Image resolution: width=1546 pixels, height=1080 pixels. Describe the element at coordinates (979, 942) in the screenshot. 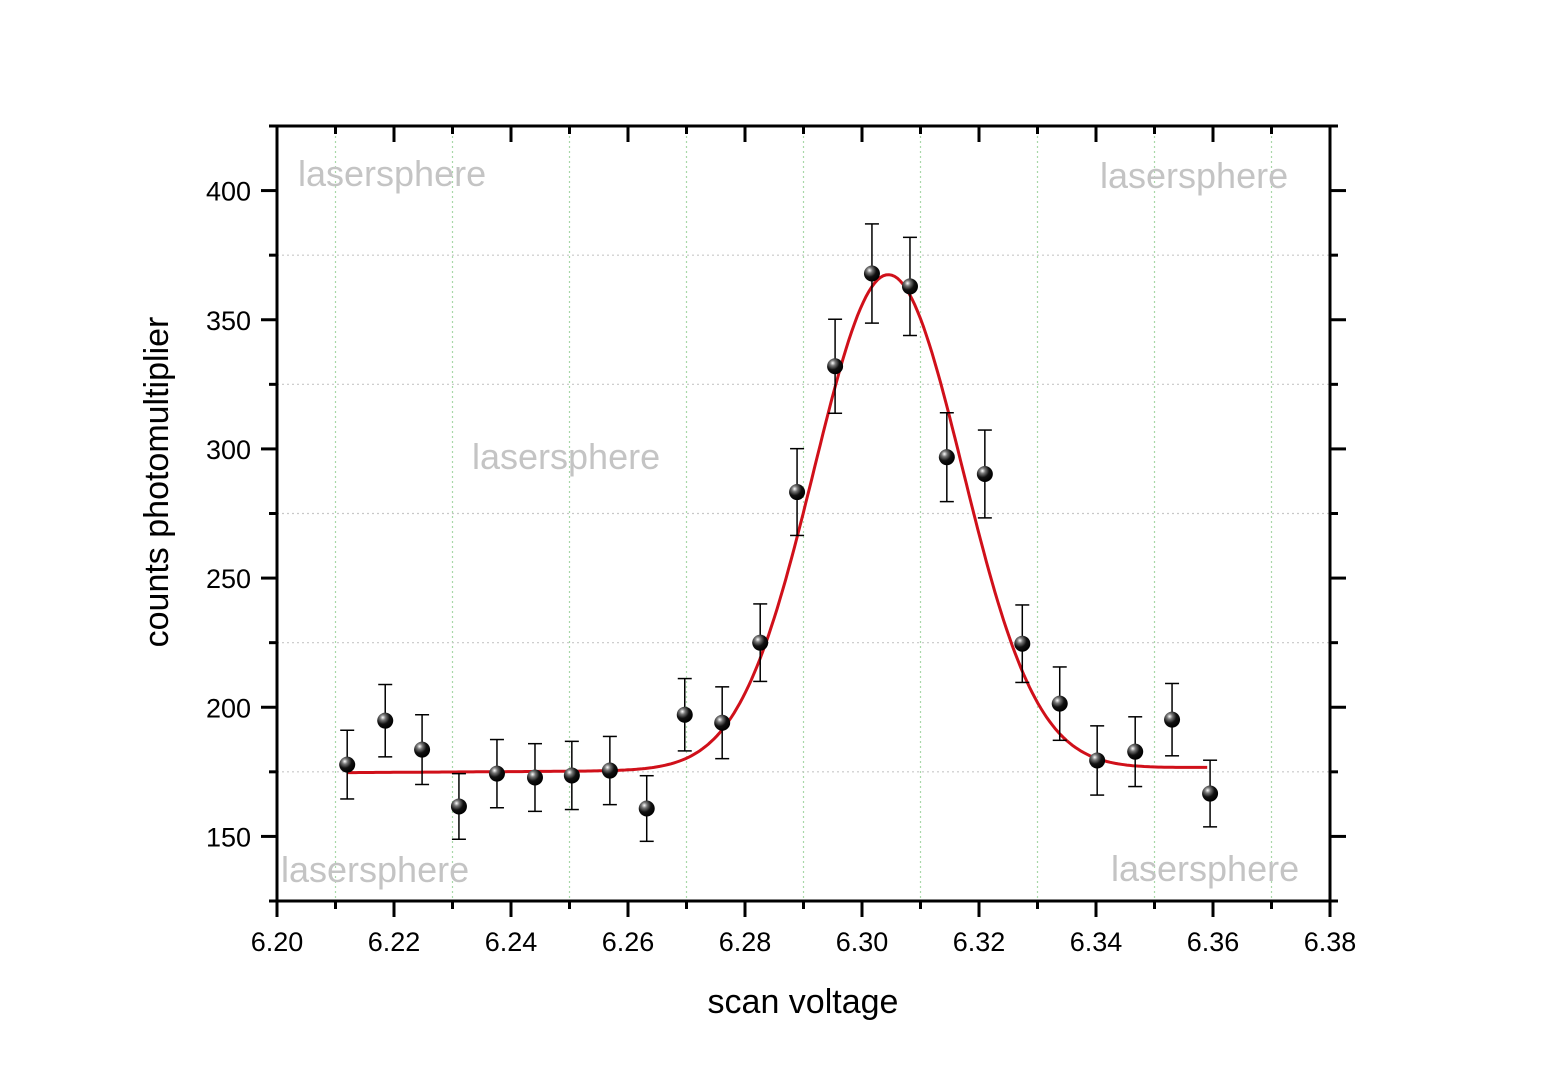

I see `x-tick-label: 6.32` at that location.